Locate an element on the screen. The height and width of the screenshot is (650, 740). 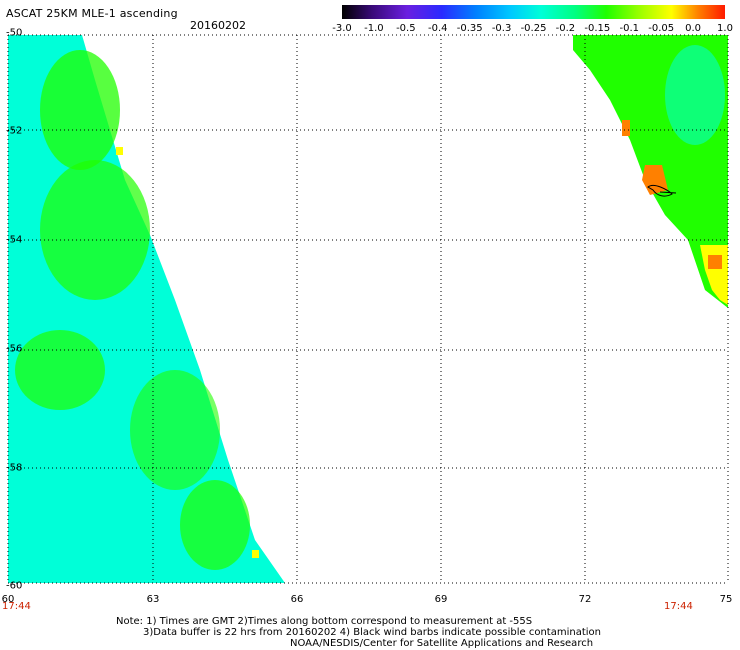
lat-label-58: -58 is located at coordinates (14, 468).